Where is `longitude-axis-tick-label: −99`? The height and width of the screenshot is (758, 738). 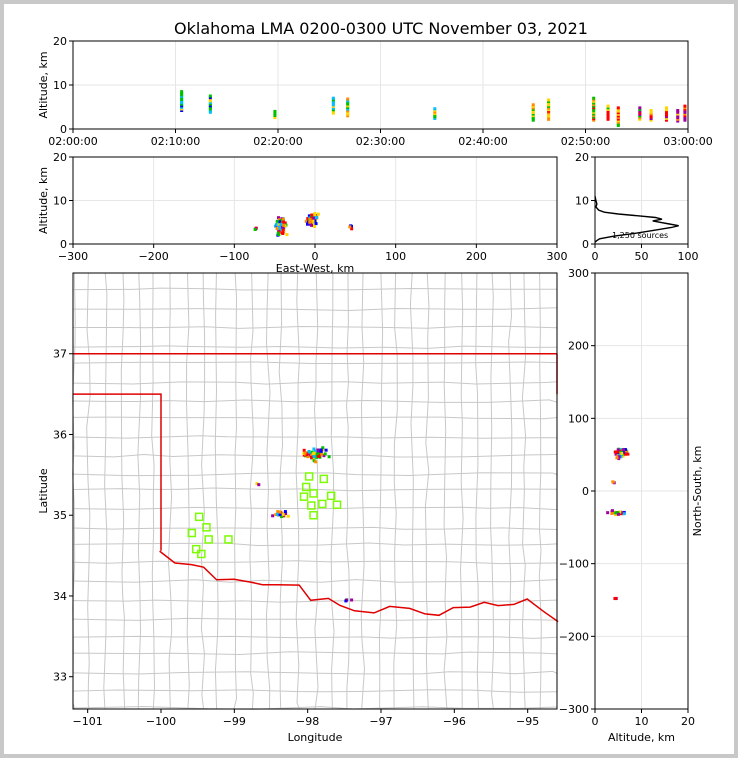
longitude-axis-tick-label: −99 is located at coordinates (234, 721).